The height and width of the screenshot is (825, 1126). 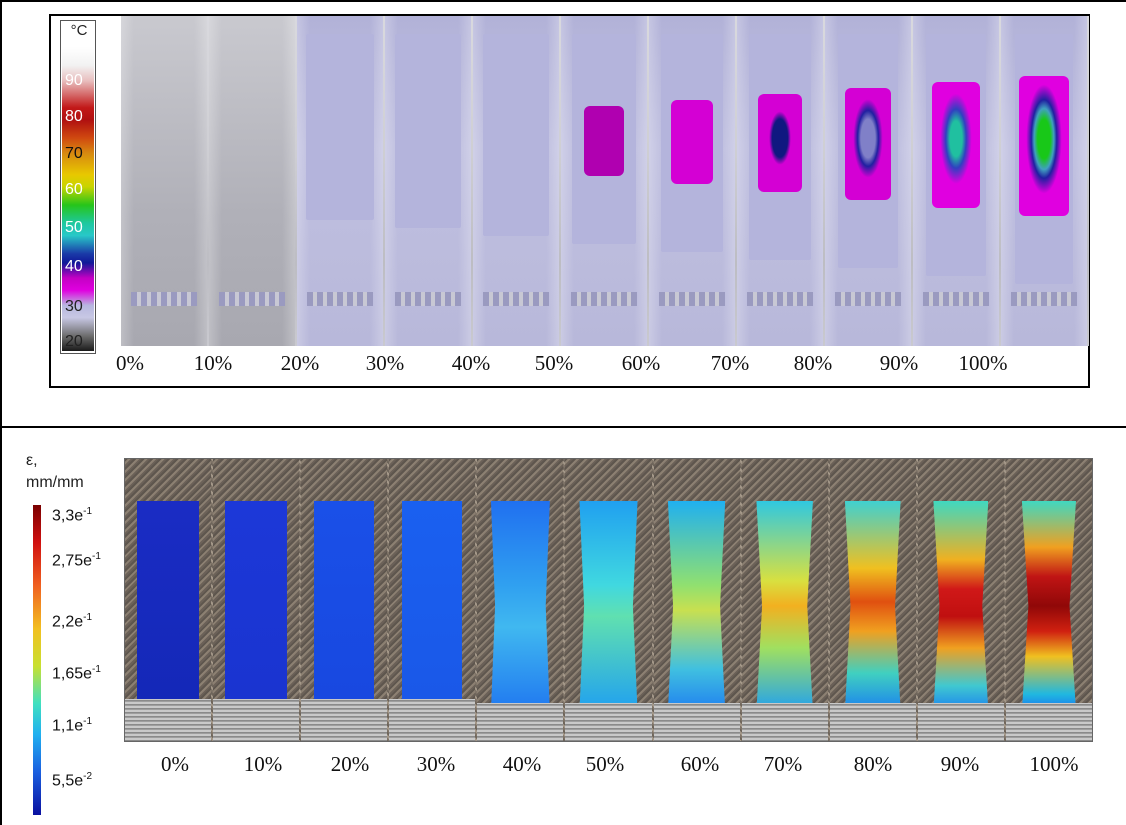 What do you see at coordinates (813, 363) in the screenshot?
I see `thermal-x-label: 80%` at bounding box center [813, 363].